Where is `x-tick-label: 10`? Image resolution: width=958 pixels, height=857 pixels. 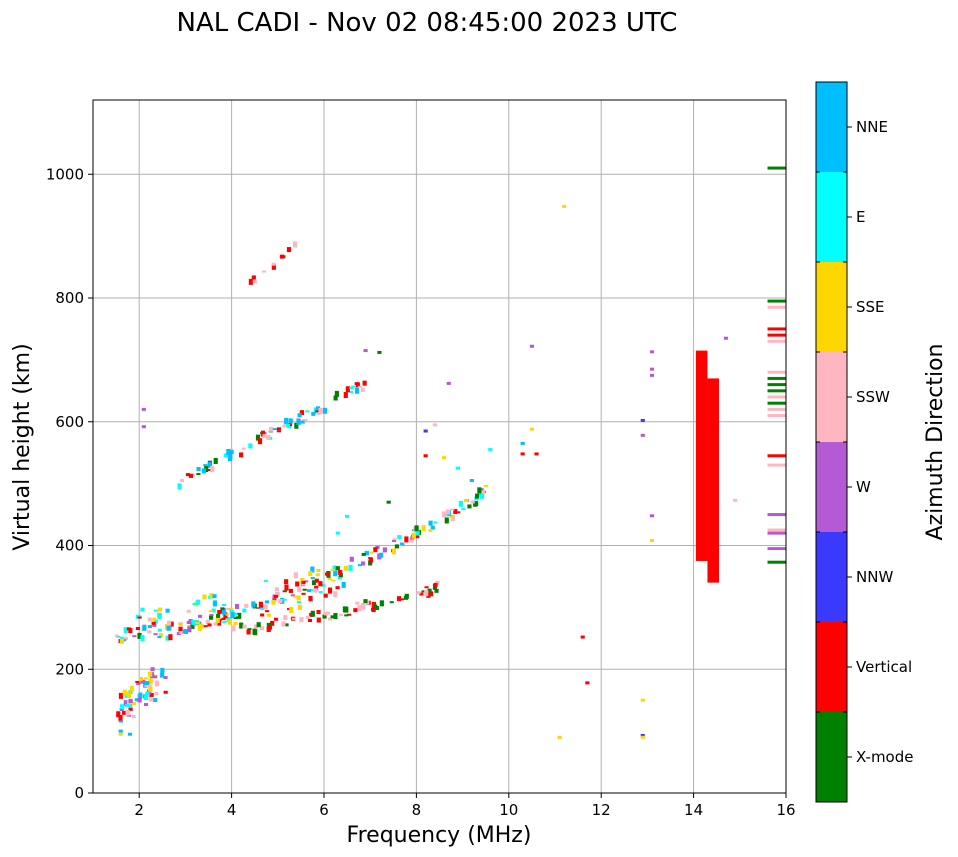
x-tick-label: 10 is located at coordinates (508, 810).